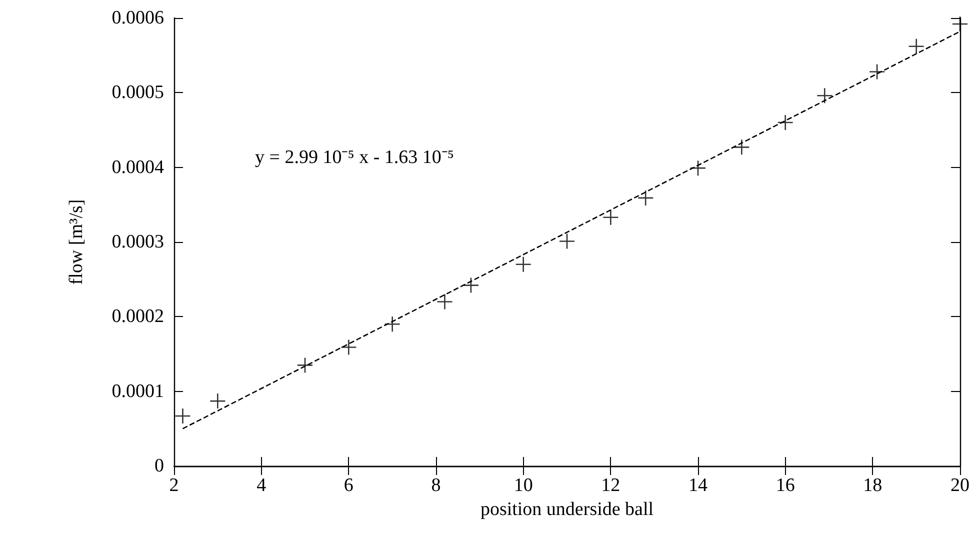  I want to click on y-tick-label: 0.0006, so click(138, 18).